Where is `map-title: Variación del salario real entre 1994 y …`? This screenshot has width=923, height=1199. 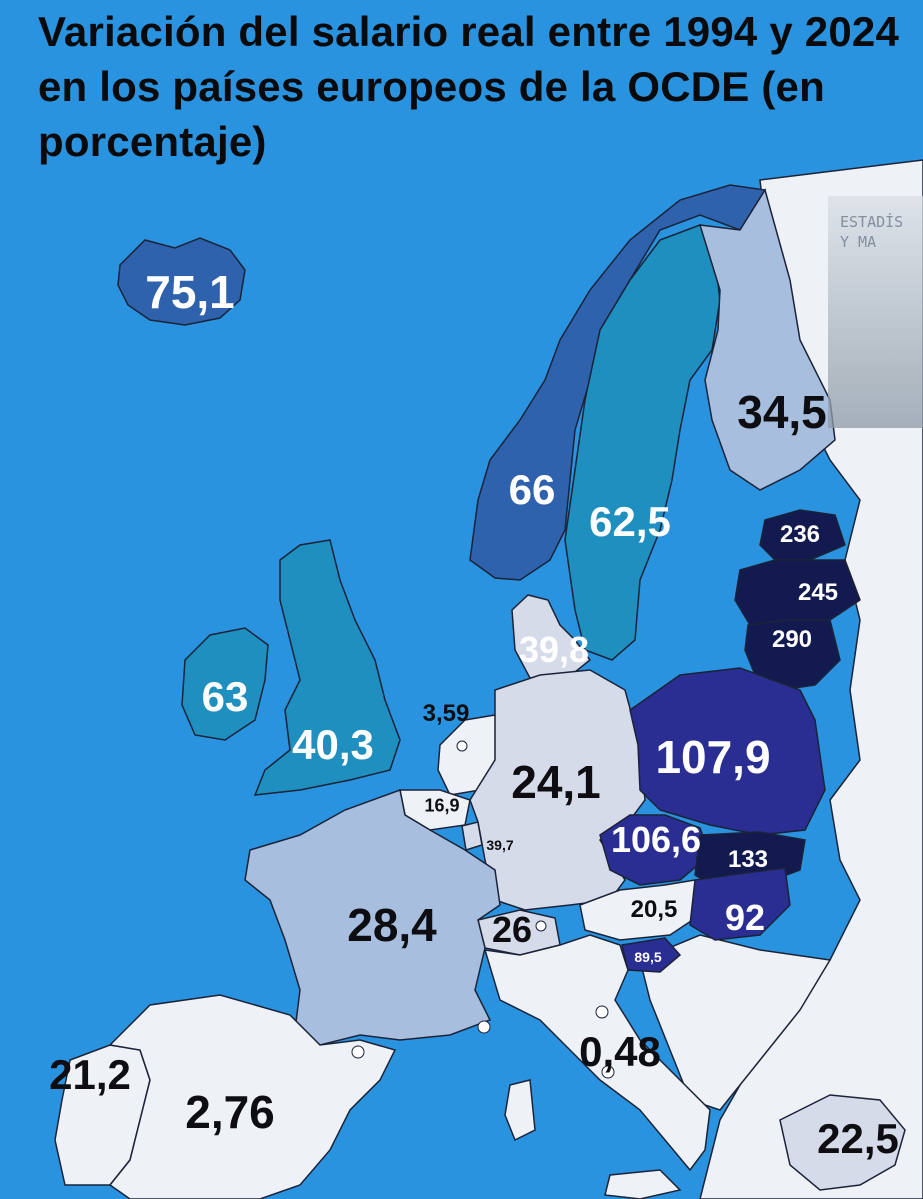 map-title: Variación del salario real entre 1994 y … is located at coordinates (469, 86).